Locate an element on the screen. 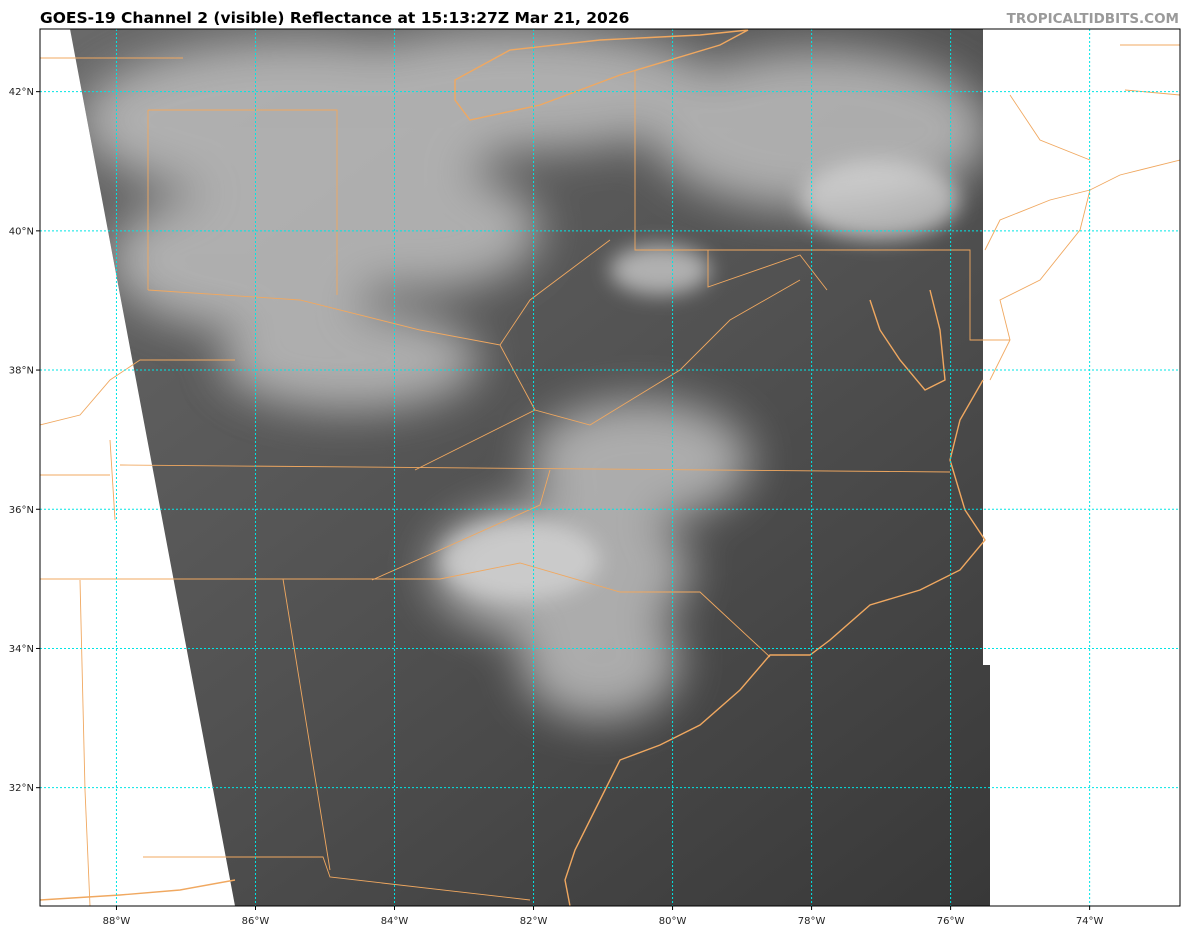 The image size is (1200, 929). lon-tick-label: 82°W is located at coordinates (534, 921).